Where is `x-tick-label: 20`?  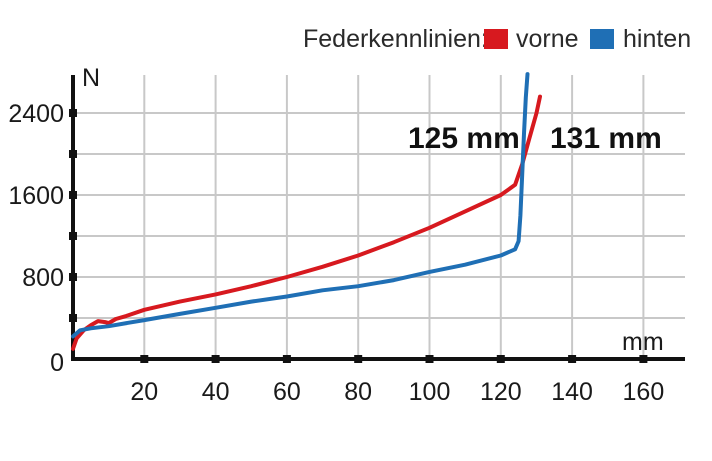
x-tick-label: 20 is located at coordinates (144, 392).